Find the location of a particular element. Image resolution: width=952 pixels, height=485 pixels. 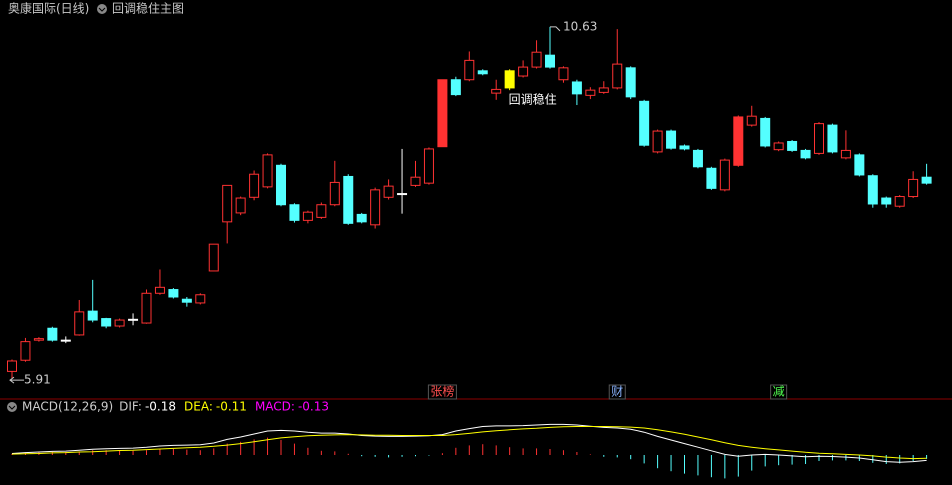

legend-name: MACD: is located at coordinates (275, 407).